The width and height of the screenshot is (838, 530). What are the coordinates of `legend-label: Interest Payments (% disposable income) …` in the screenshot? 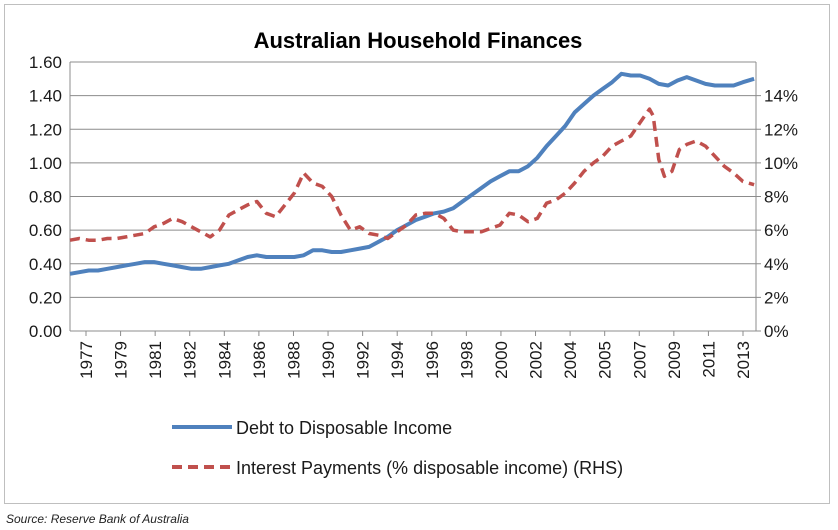 It's located at (429, 468).